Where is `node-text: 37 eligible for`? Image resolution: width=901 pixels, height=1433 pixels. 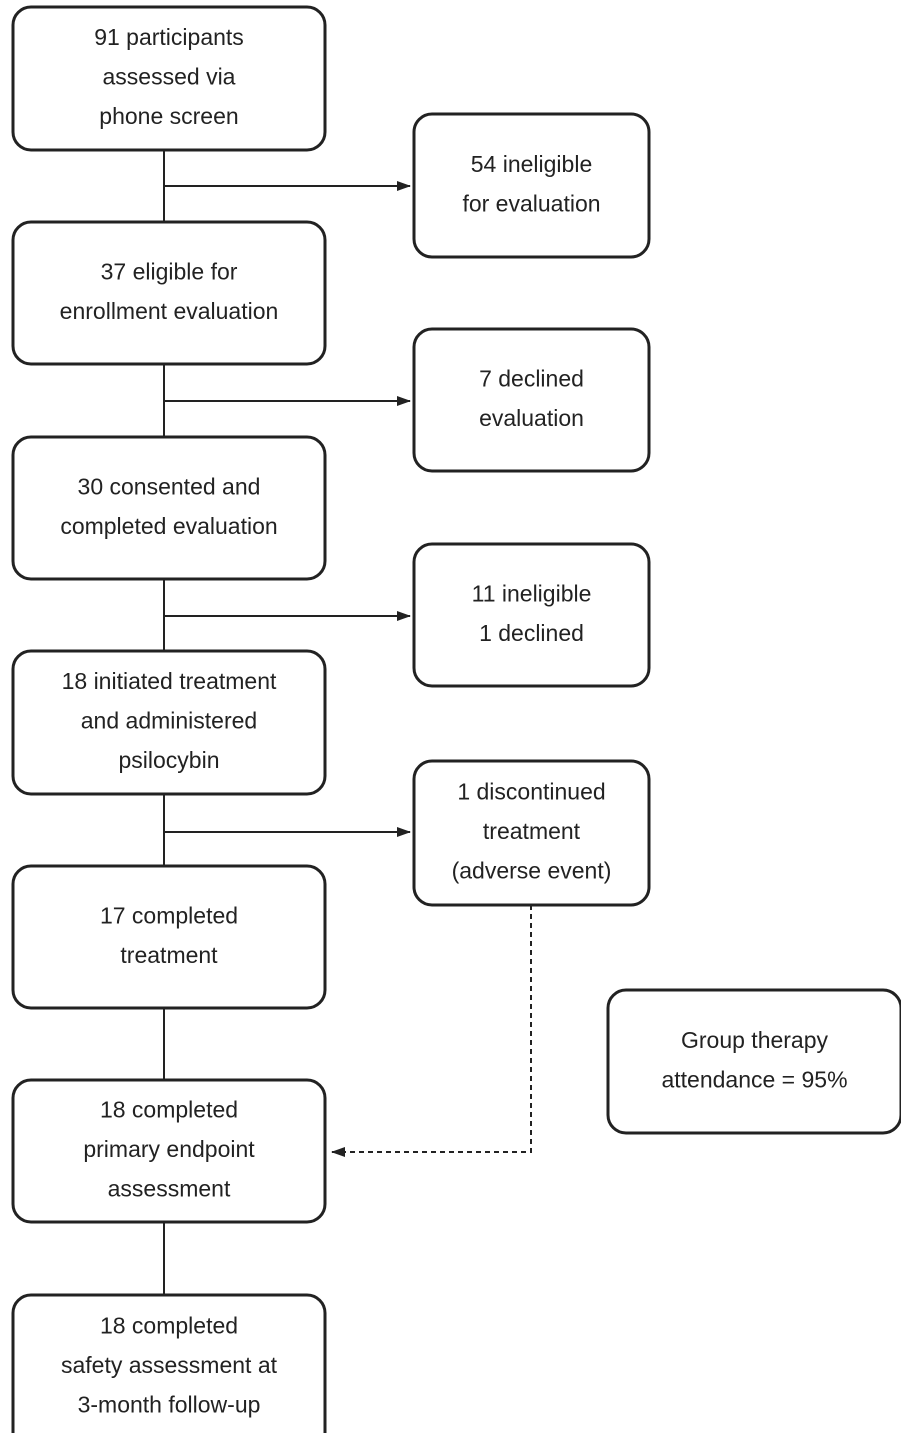
node-text: 37 eligible for is located at coordinates (169, 271).